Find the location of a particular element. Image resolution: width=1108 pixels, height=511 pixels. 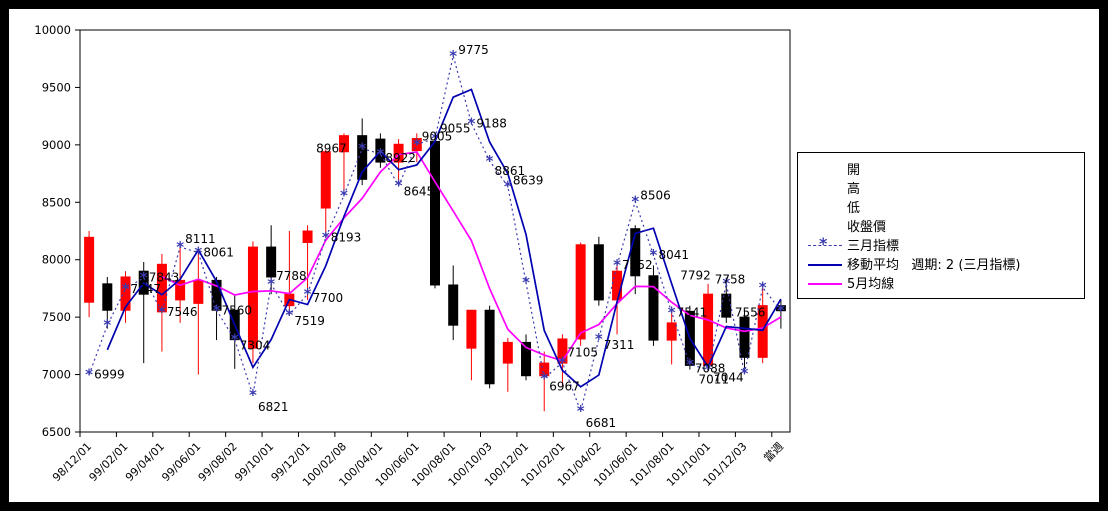

asterisk-marker-icon: * is located at coordinates (823, 243).